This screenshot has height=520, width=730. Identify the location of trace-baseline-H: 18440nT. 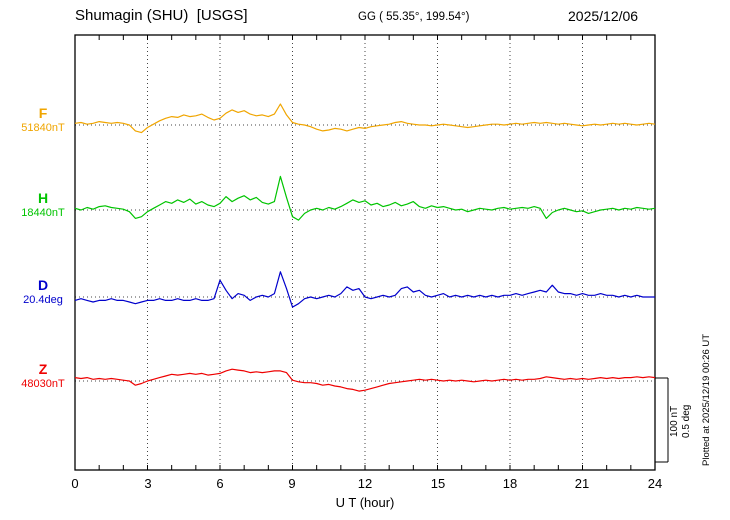
(43, 213).